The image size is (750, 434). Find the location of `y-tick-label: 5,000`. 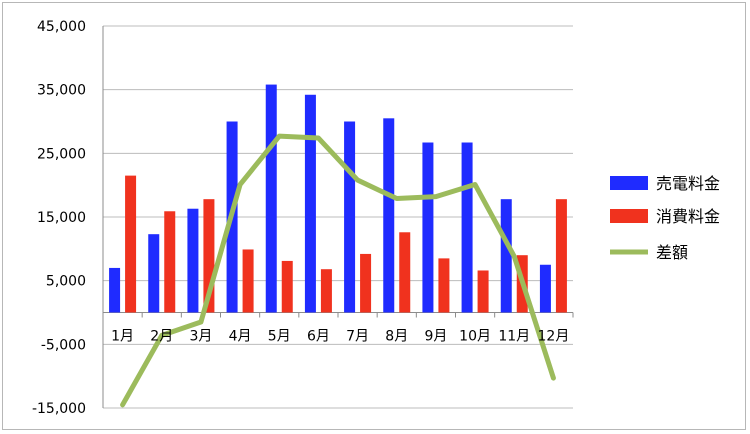

y-tick-label: 5,000 is located at coordinates (66, 282).